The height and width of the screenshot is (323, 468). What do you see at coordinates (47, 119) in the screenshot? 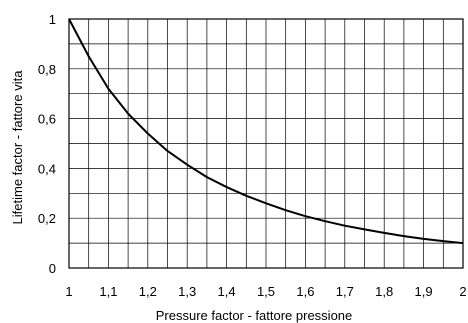
I see `y-tick-label: 0,6` at bounding box center [47, 119].